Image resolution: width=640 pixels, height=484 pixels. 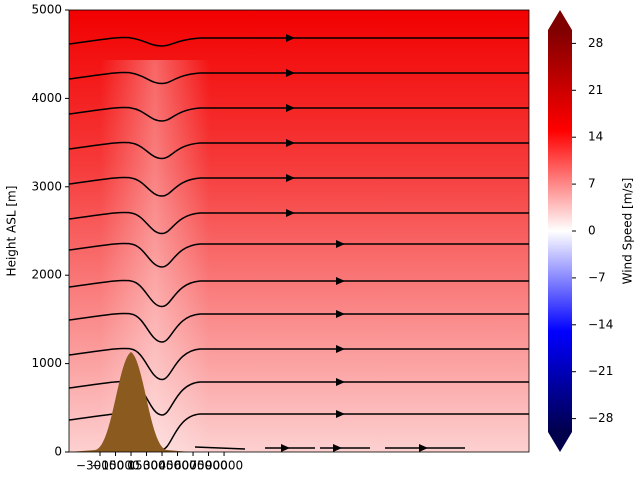 What do you see at coordinates (115, 466) in the screenshot?
I see `x-tick-label: −15000` at bounding box center [115, 466].